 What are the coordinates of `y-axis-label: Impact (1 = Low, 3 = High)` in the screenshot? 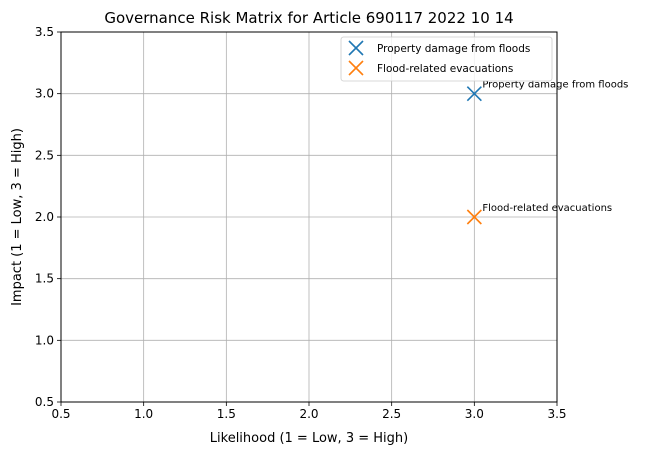 It's located at (17, 217).